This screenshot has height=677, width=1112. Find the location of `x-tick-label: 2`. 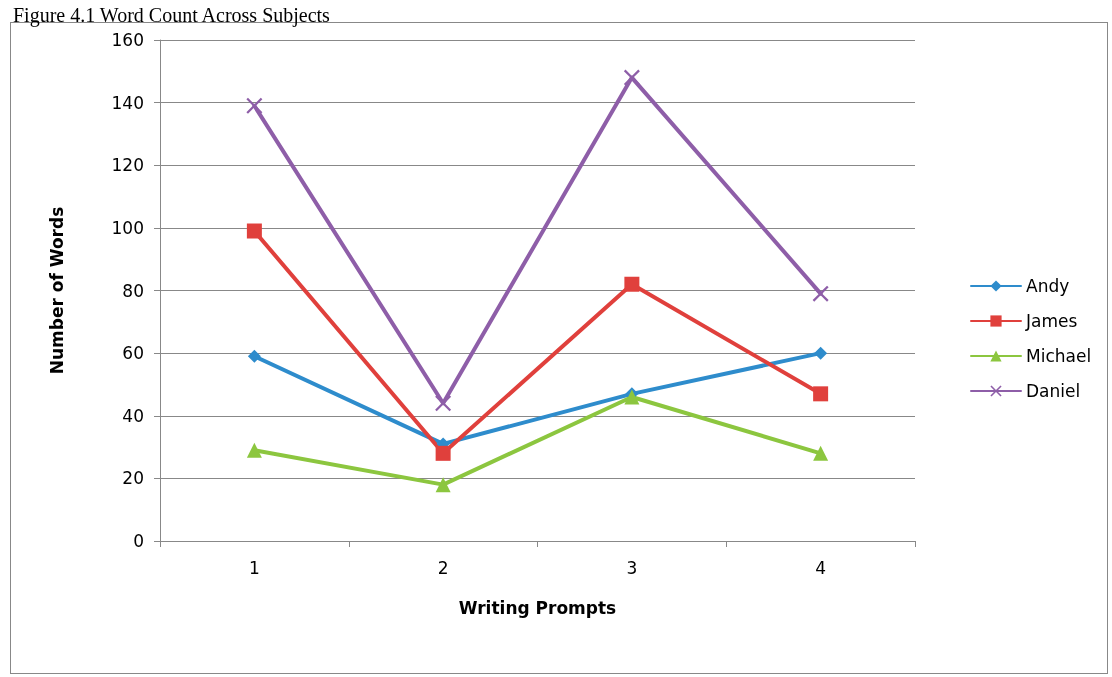

x-tick-label: 2 is located at coordinates (443, 567).